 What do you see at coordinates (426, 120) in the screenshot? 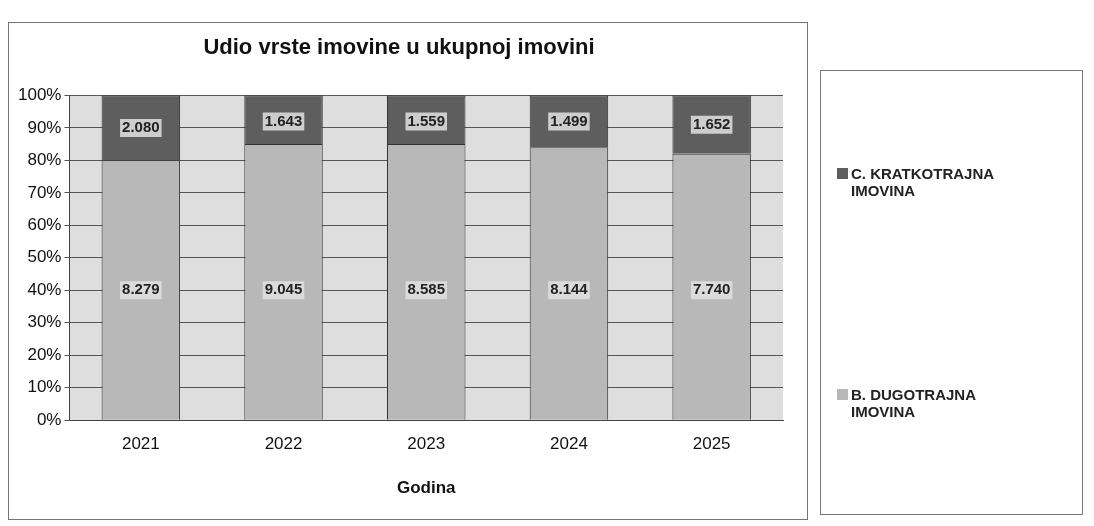
I see `annotation: 1.559` at bounding box center [426, 120].